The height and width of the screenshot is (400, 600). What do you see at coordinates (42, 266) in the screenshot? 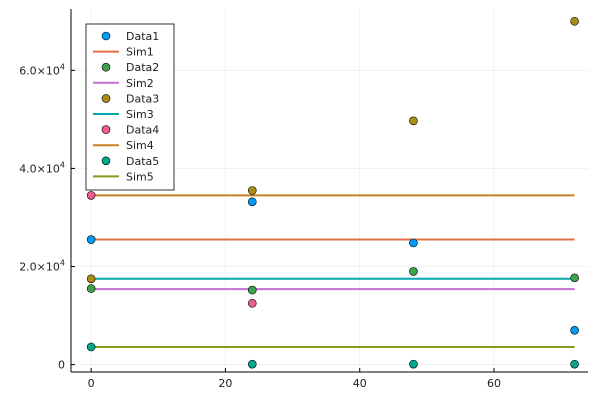
I see `y-tick-label: 2.0×10⁴` at bounding box center [42, 266].